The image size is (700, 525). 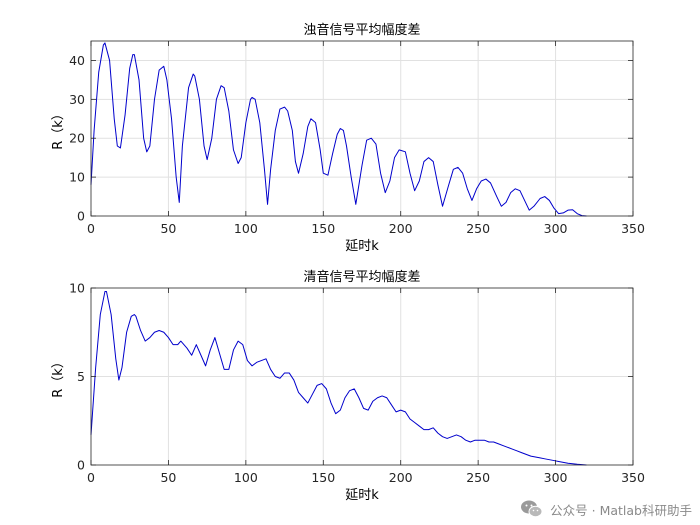 I want to click on watermark: 公众号 · Matlab科研助手, so click(x=606, y=509).